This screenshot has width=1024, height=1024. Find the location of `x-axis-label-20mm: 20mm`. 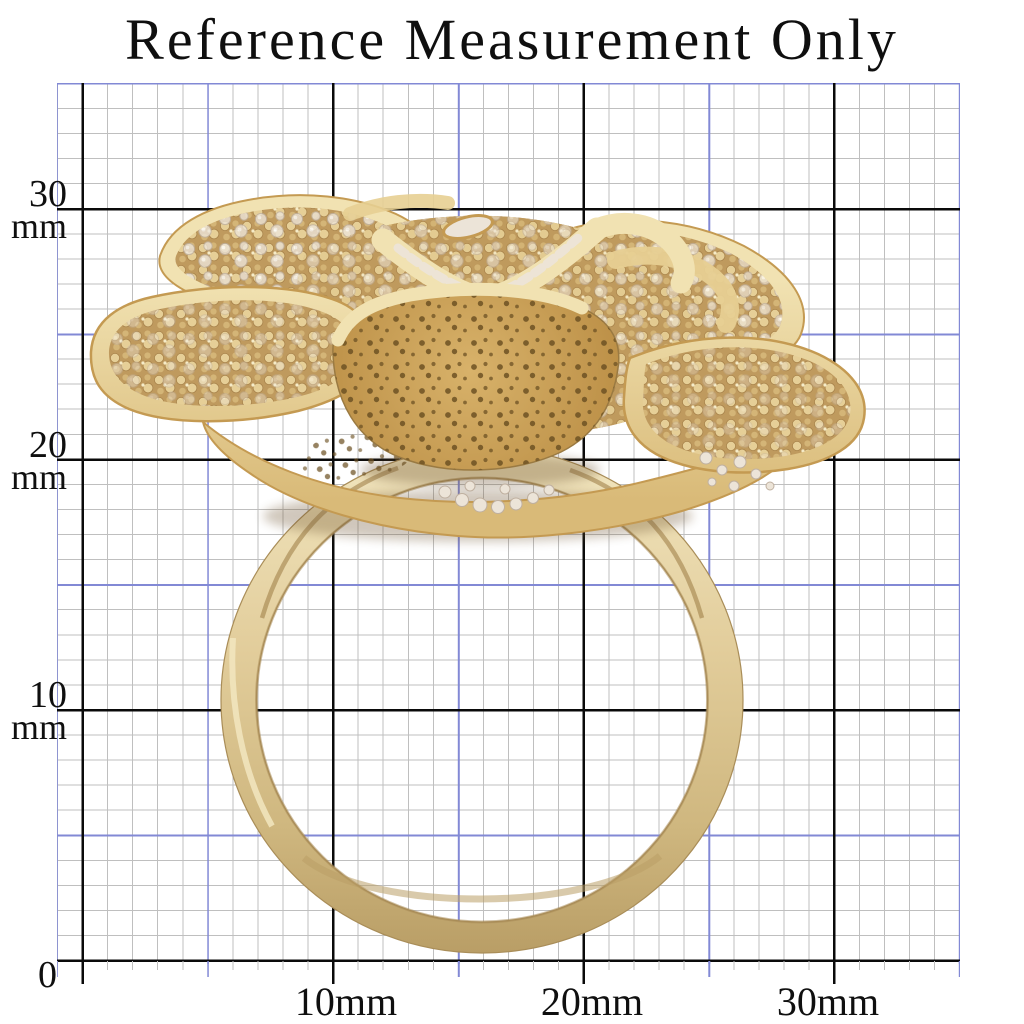

x-axis-label-20mm: 20mm is located at coordinates (592, 1001).